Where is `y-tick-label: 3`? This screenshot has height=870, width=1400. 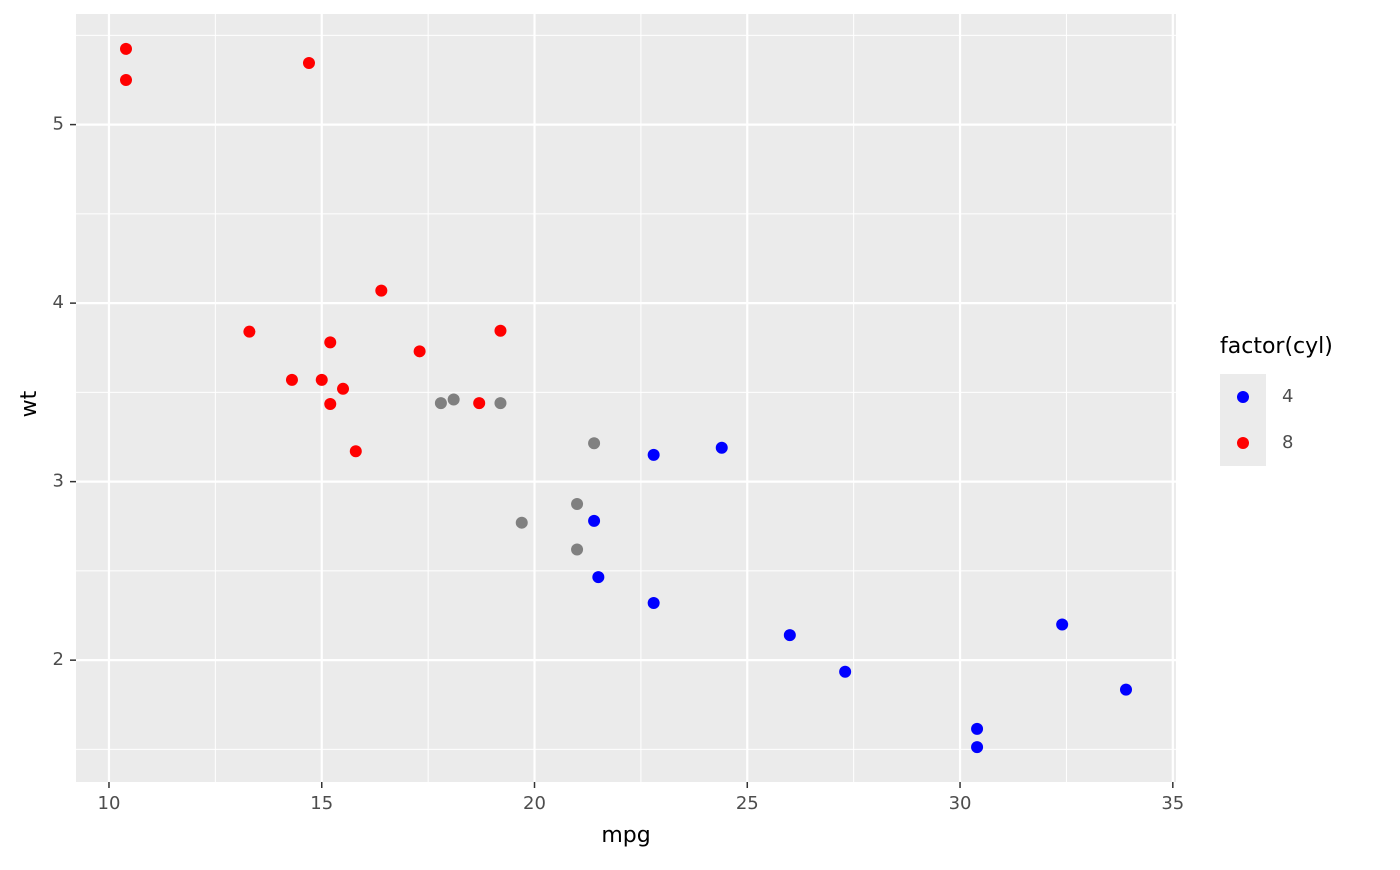
y-tick-label: 3 is located at coordinates (58, 481).